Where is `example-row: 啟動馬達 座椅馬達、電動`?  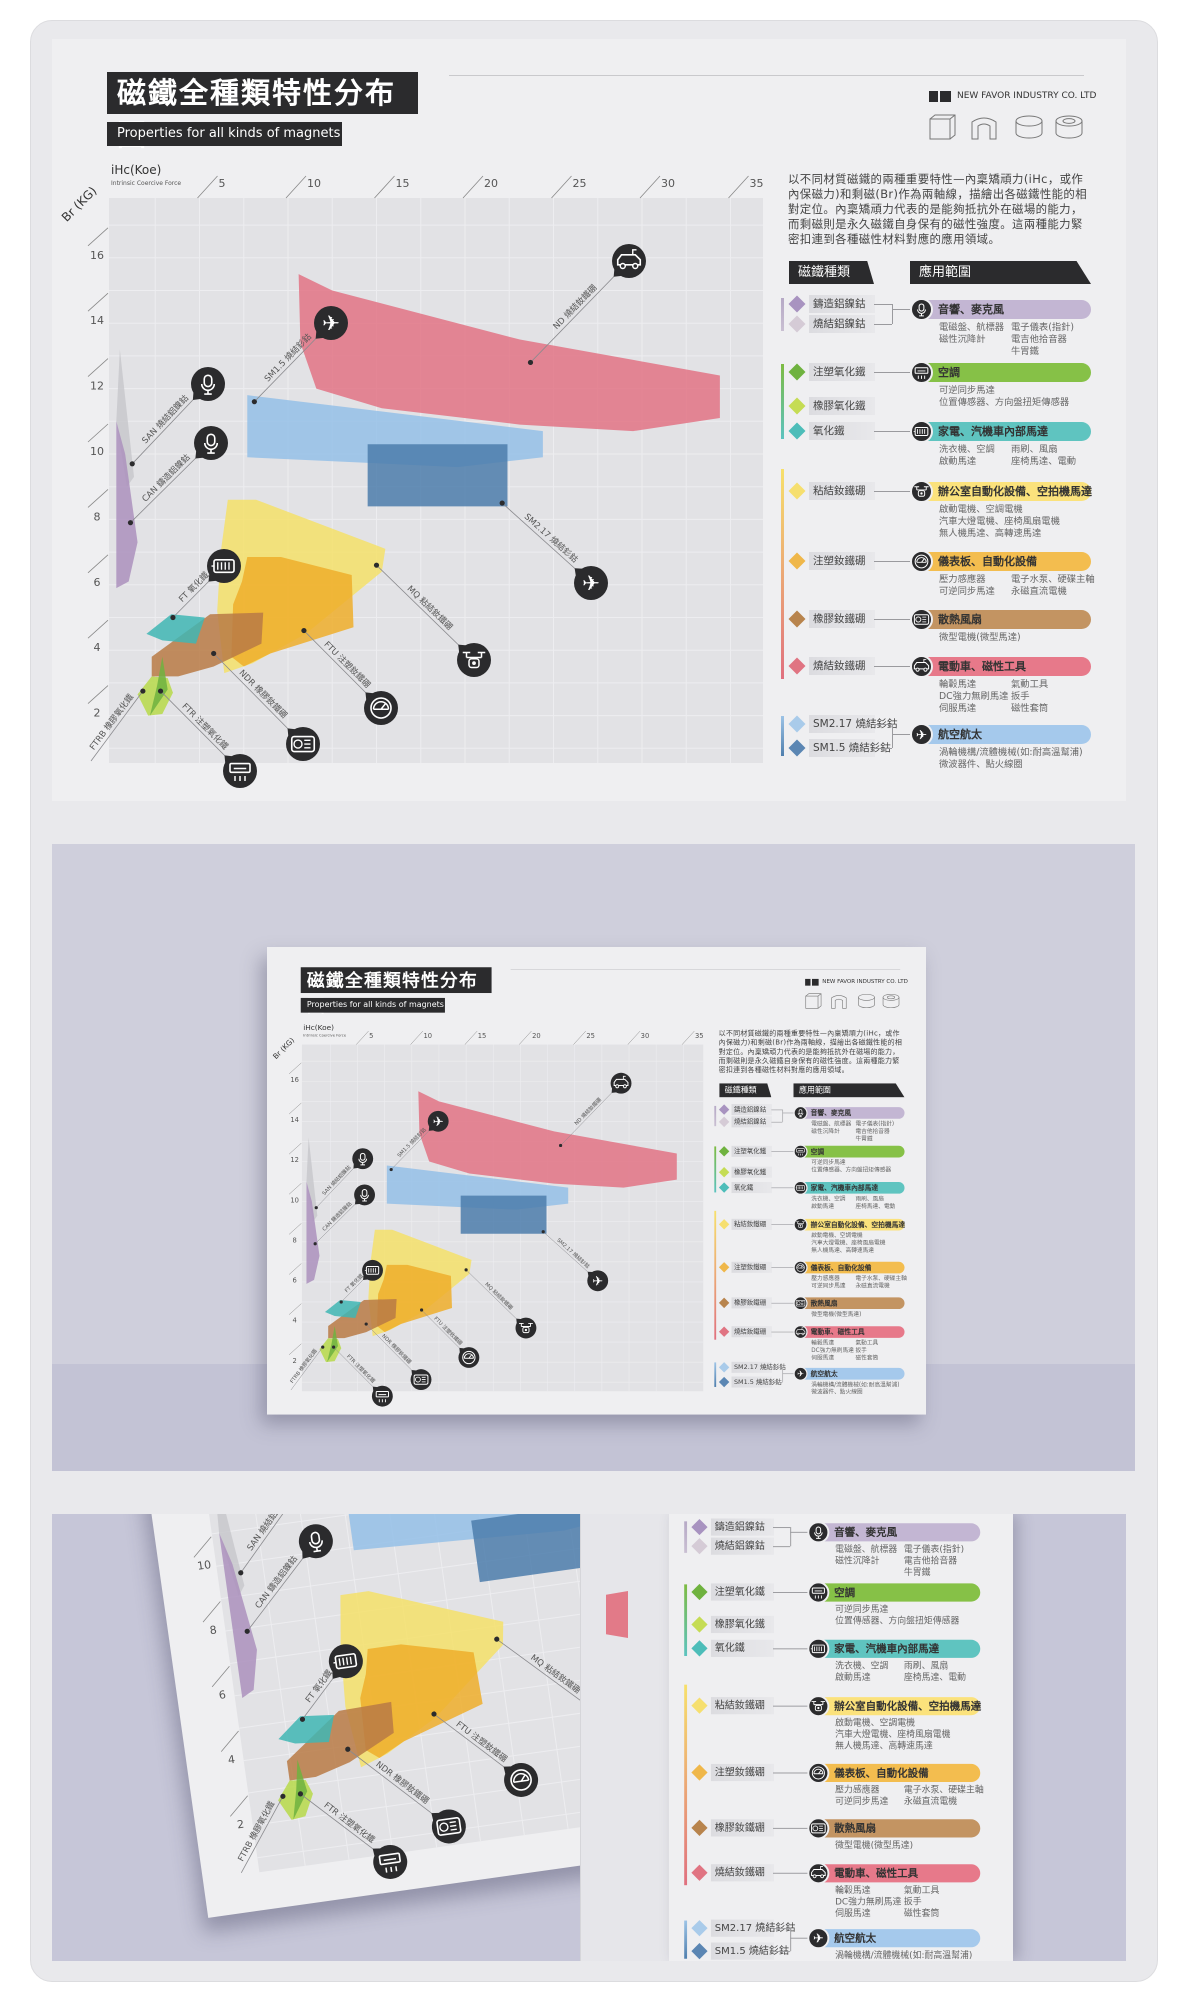 example-row: 啟動馬達 座椅馬達、電動 is located at coordinates (855, 1206).